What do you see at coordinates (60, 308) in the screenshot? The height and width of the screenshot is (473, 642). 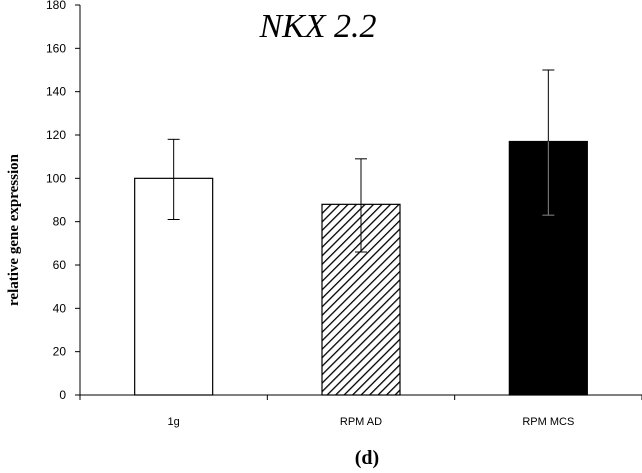 I see `y-tick-label: 40` at bounding box center [60, 308].